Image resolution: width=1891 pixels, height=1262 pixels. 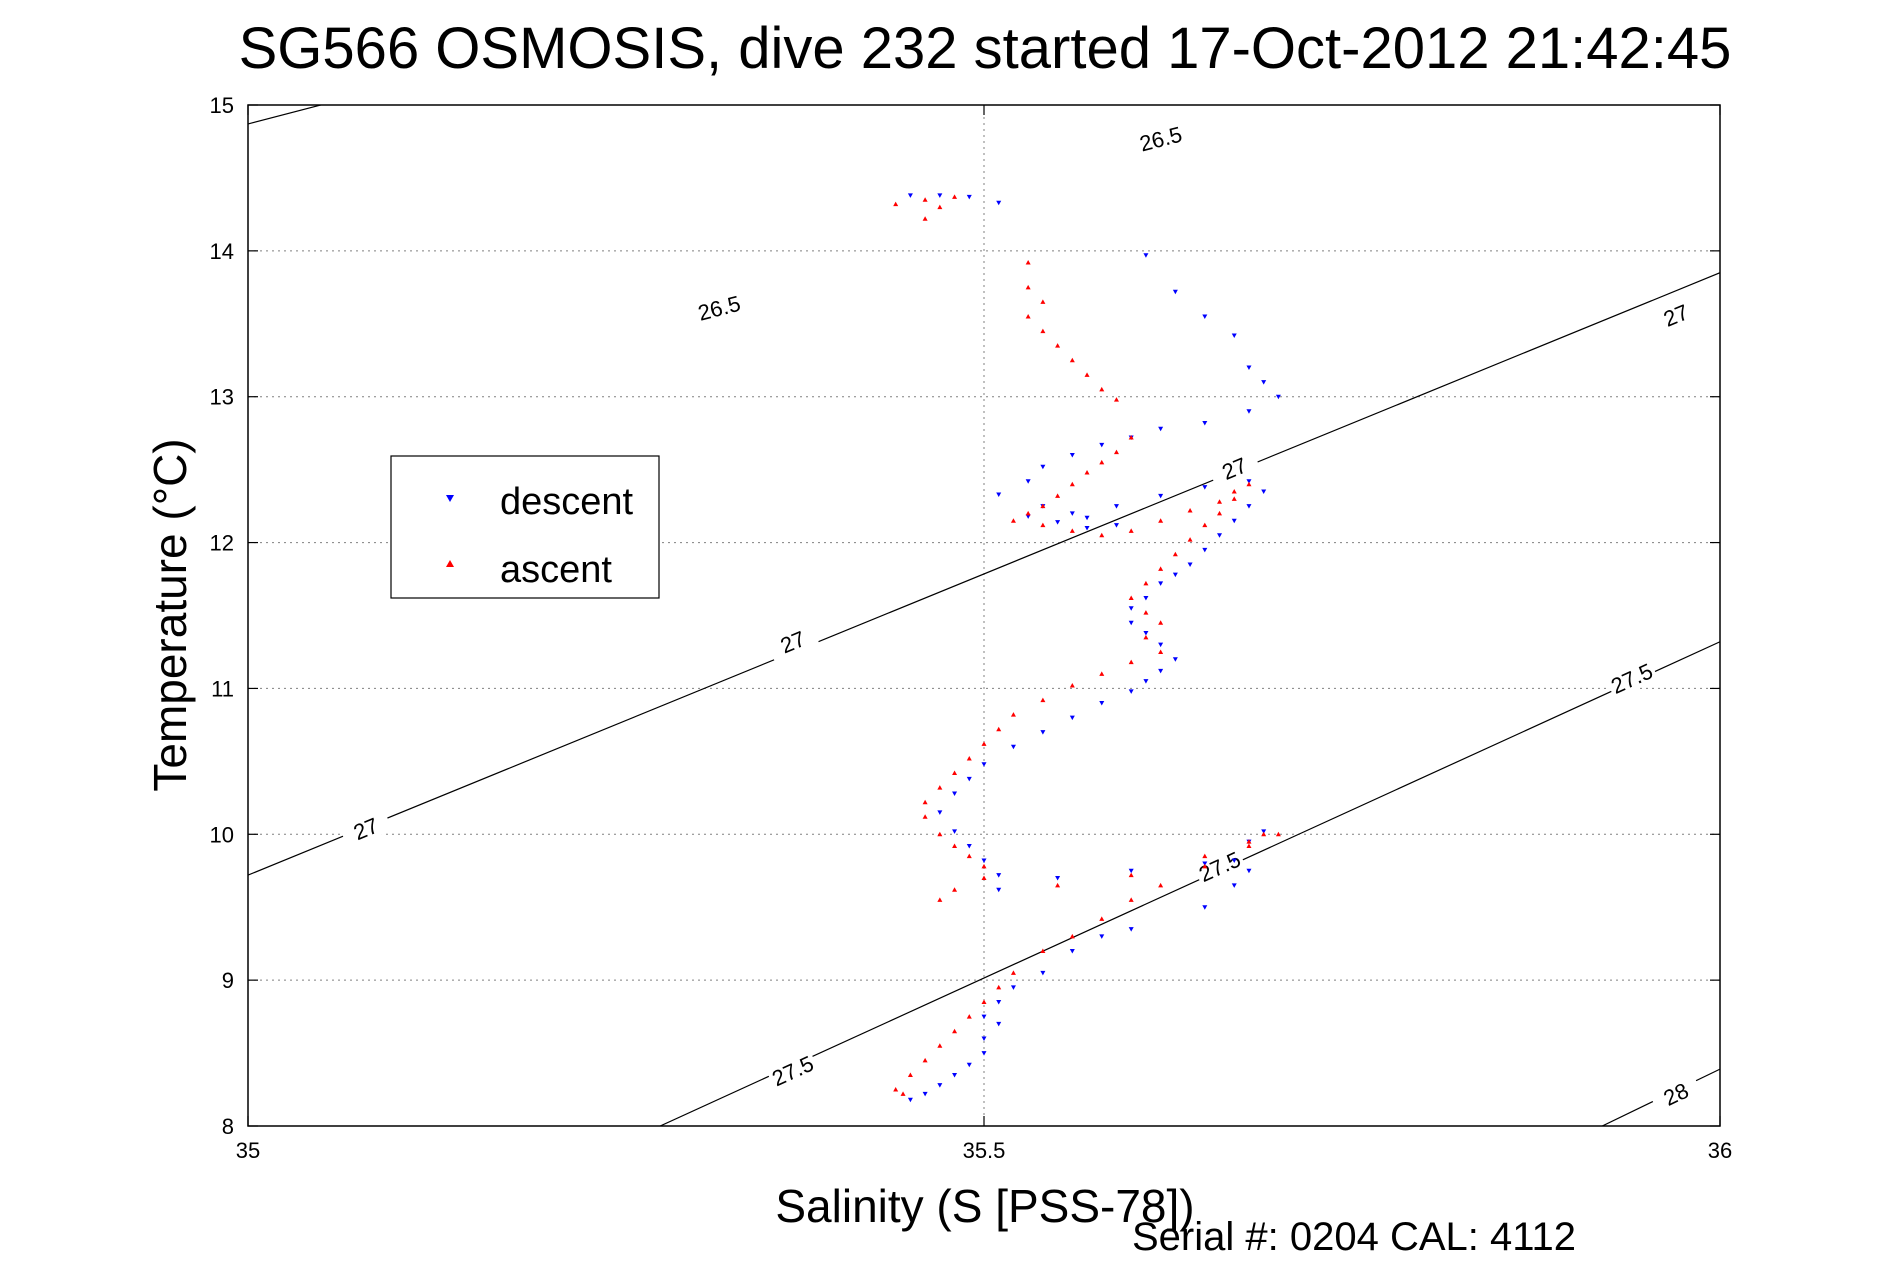 What do you see at coordinates (222, 834) in the screenshot?
I see `y-tick-label: 10` at bounding box center [222, 834].